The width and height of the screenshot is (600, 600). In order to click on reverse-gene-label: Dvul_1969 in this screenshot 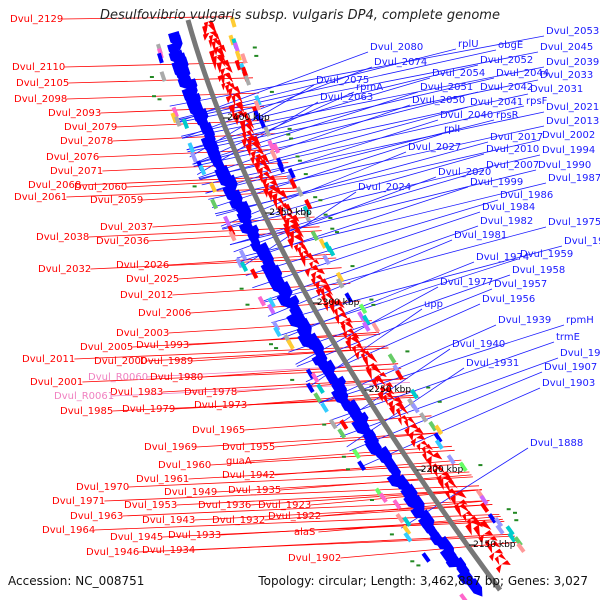, I will do `click(170, 447)`.